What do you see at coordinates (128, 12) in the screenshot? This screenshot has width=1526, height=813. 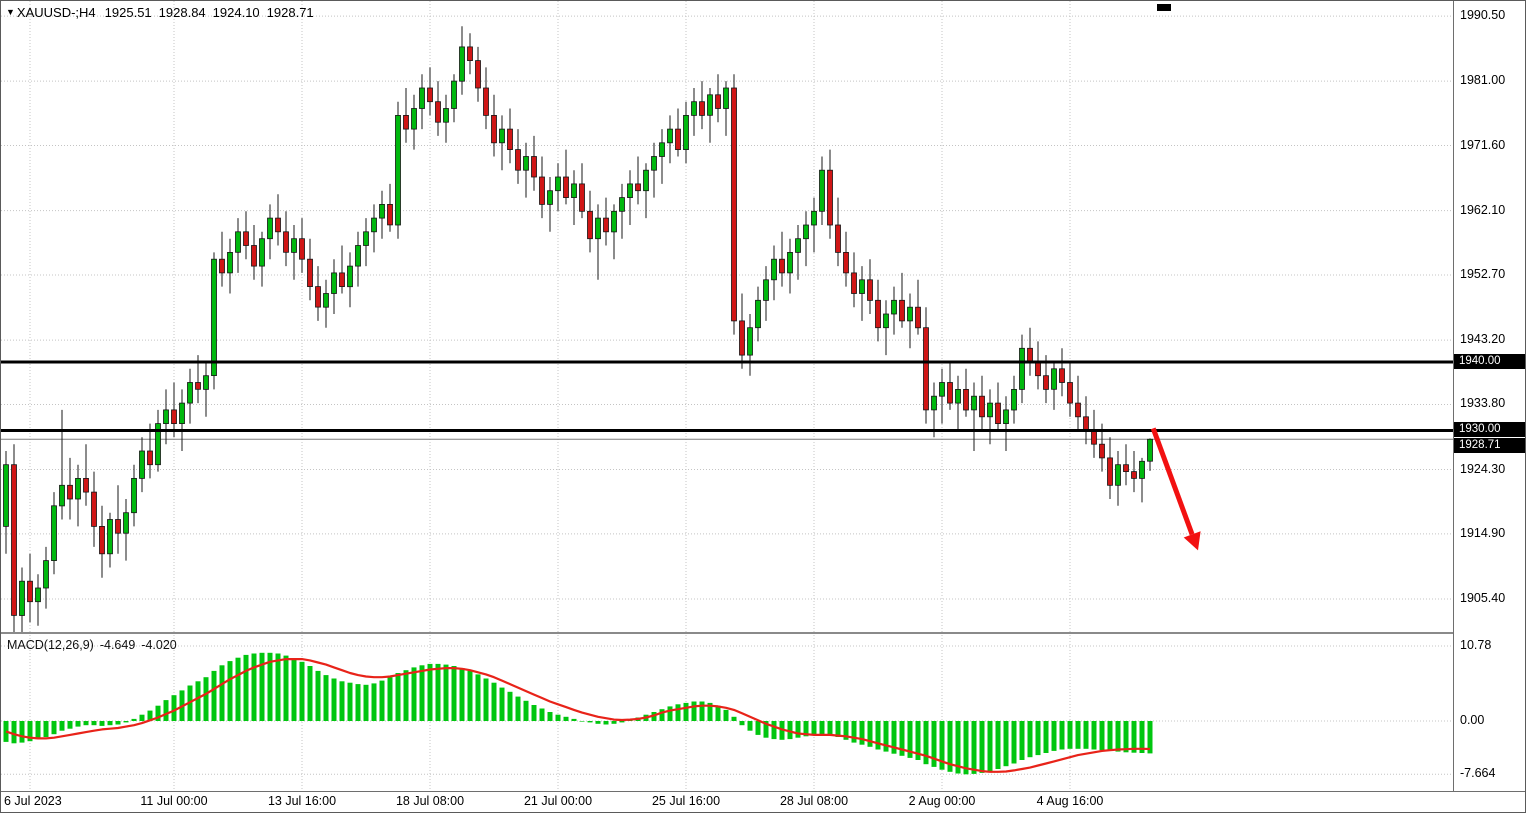 I see `open-value: 1925.51` at bounding box center [128, 12].